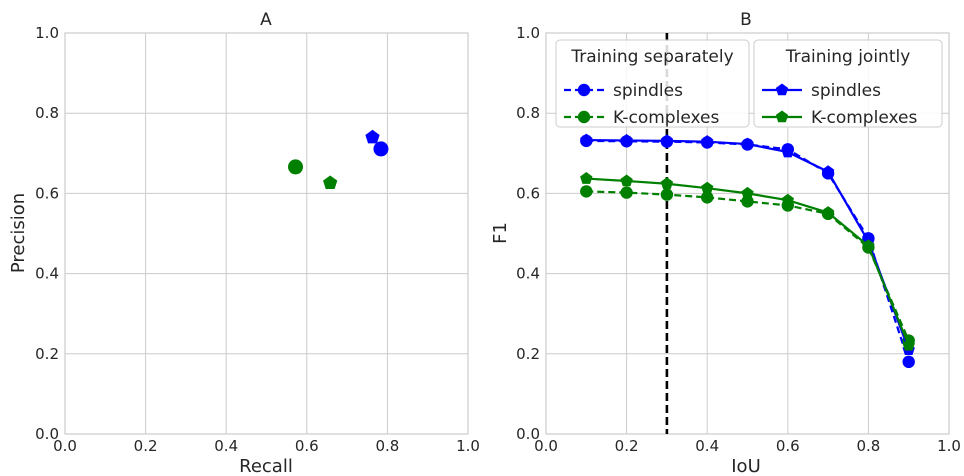 This screenshot has width=964, height=476. I want to click on chart-a-x-tick-label: 0.8, so click(387, 446).